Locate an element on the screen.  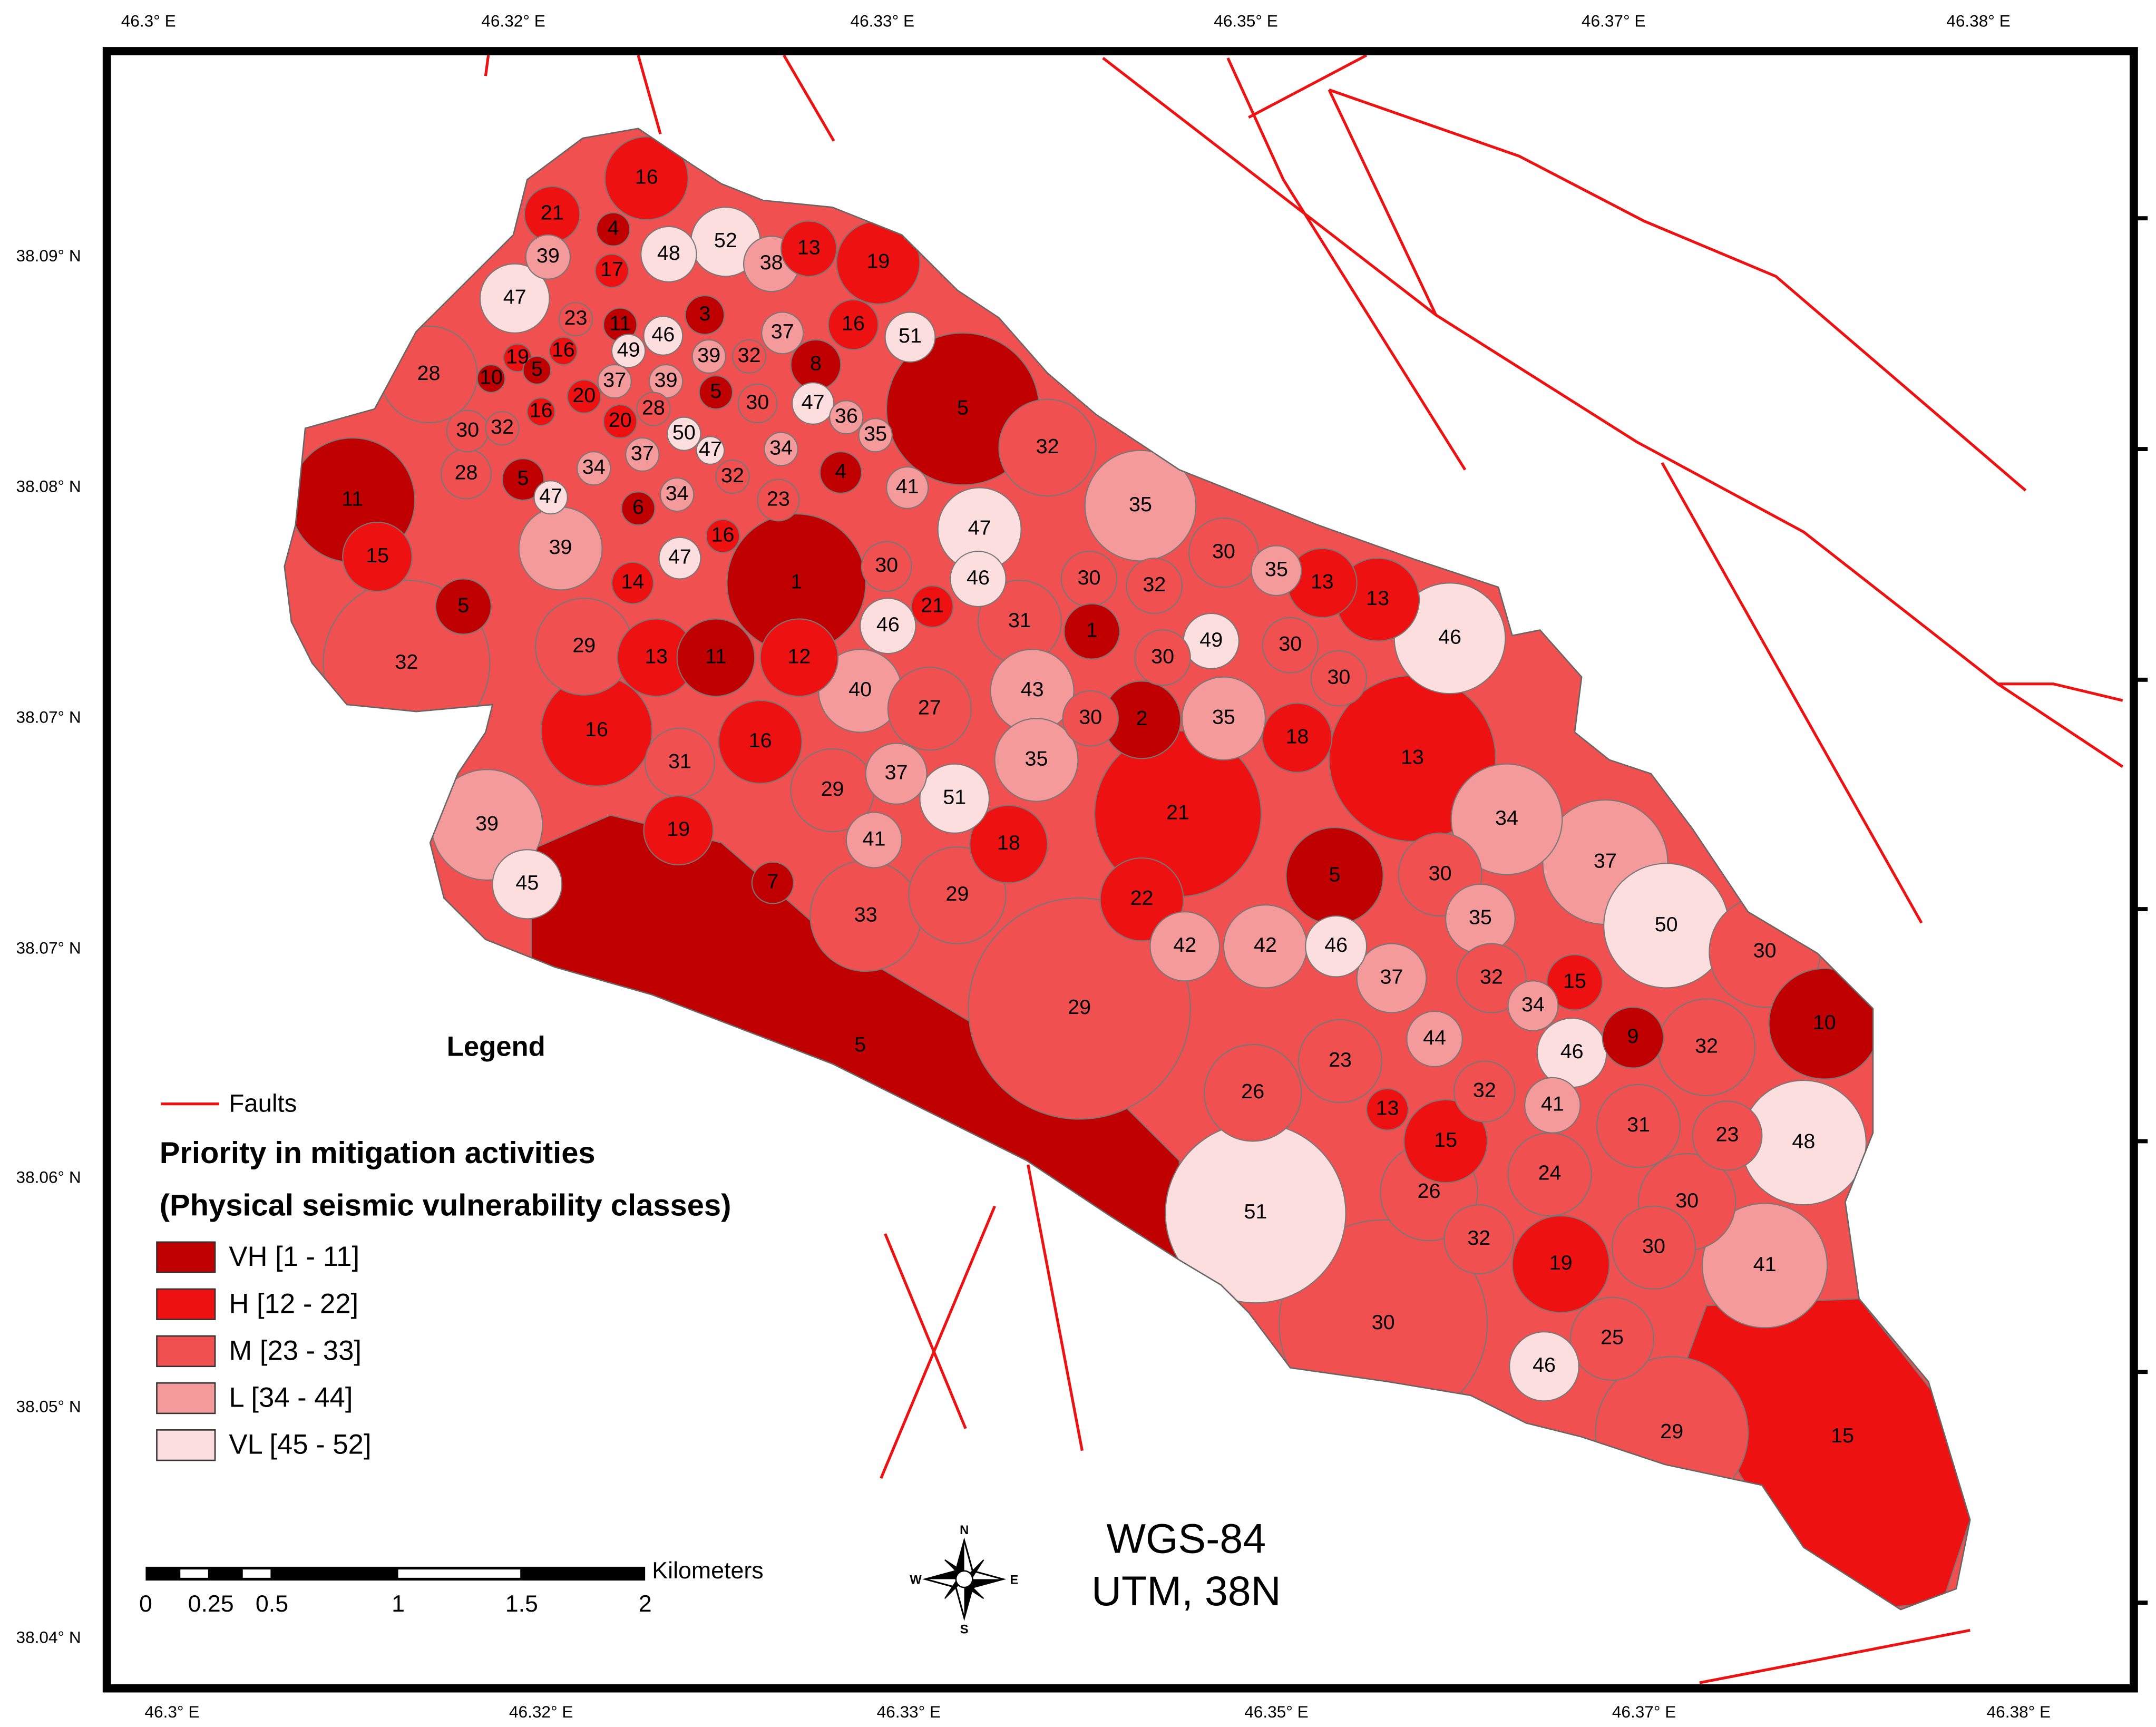
zone-label: 45 is located at coordinates (527, 883).